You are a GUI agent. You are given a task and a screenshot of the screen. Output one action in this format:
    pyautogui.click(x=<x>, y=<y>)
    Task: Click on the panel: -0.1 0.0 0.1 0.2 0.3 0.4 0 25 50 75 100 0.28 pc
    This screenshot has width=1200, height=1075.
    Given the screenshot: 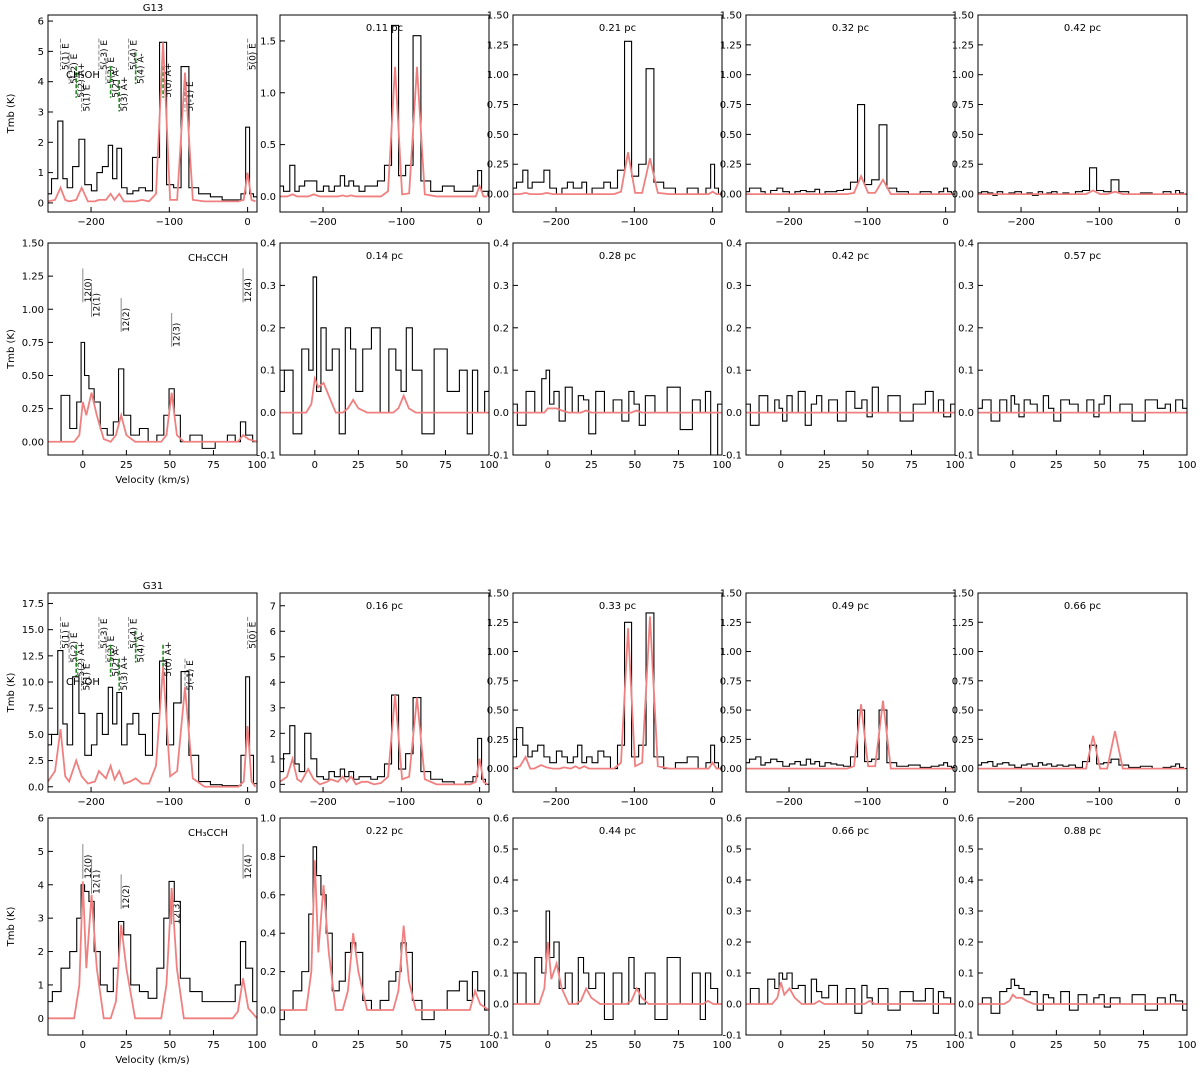 What is the action you would take?
    pyautogui.click(x=610, y=355)
    